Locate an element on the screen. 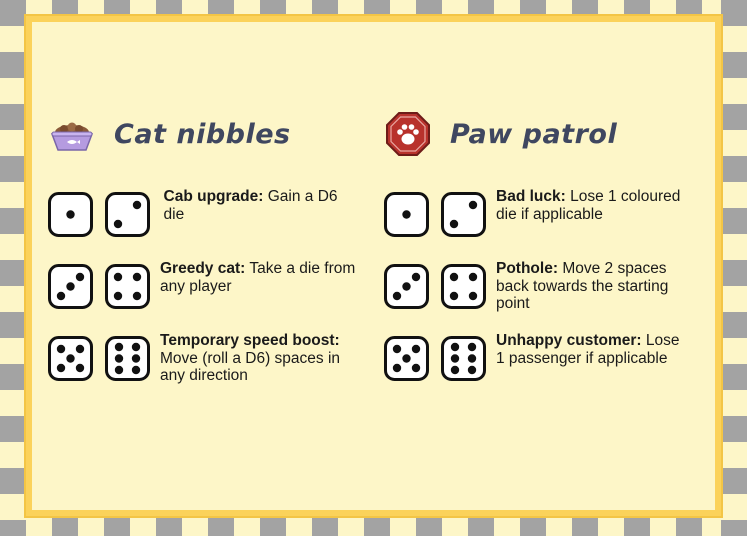 The height and width of the screenshot is (536, 747). paw-stop-sign-icon is located at coordinates (408, 134).